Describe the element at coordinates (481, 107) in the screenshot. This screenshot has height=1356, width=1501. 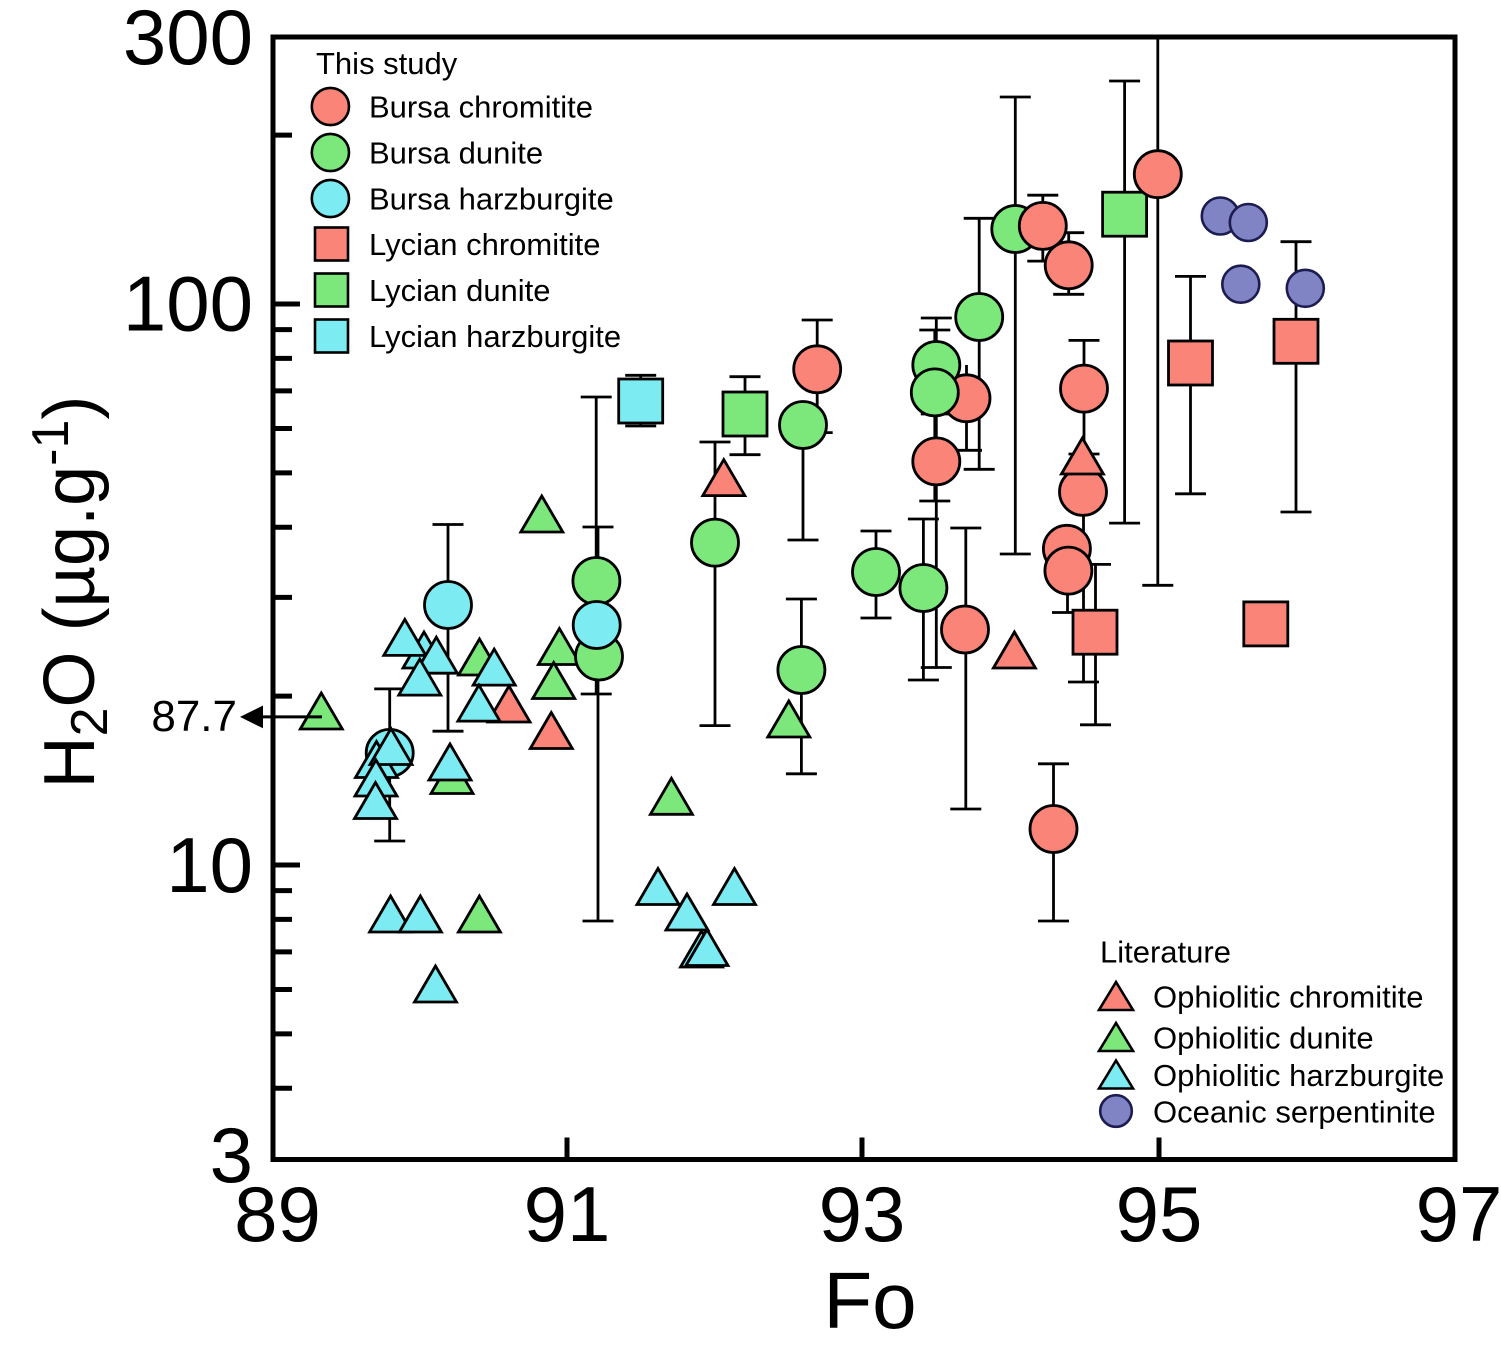
I see `svg-text: Bursa chromitite` at that location.